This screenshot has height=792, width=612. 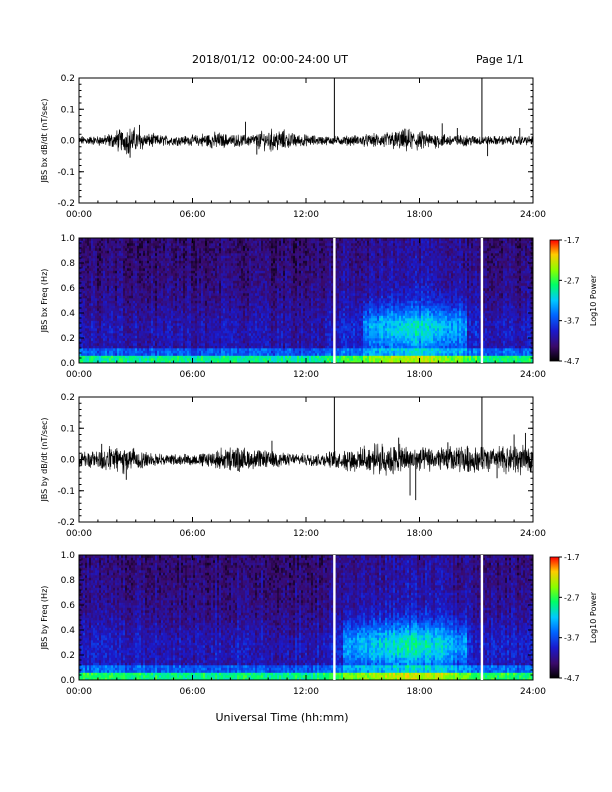 I want to click on y-axis-label: JBS bx dB/dt (nT/sec), so click(x=44, y=140).